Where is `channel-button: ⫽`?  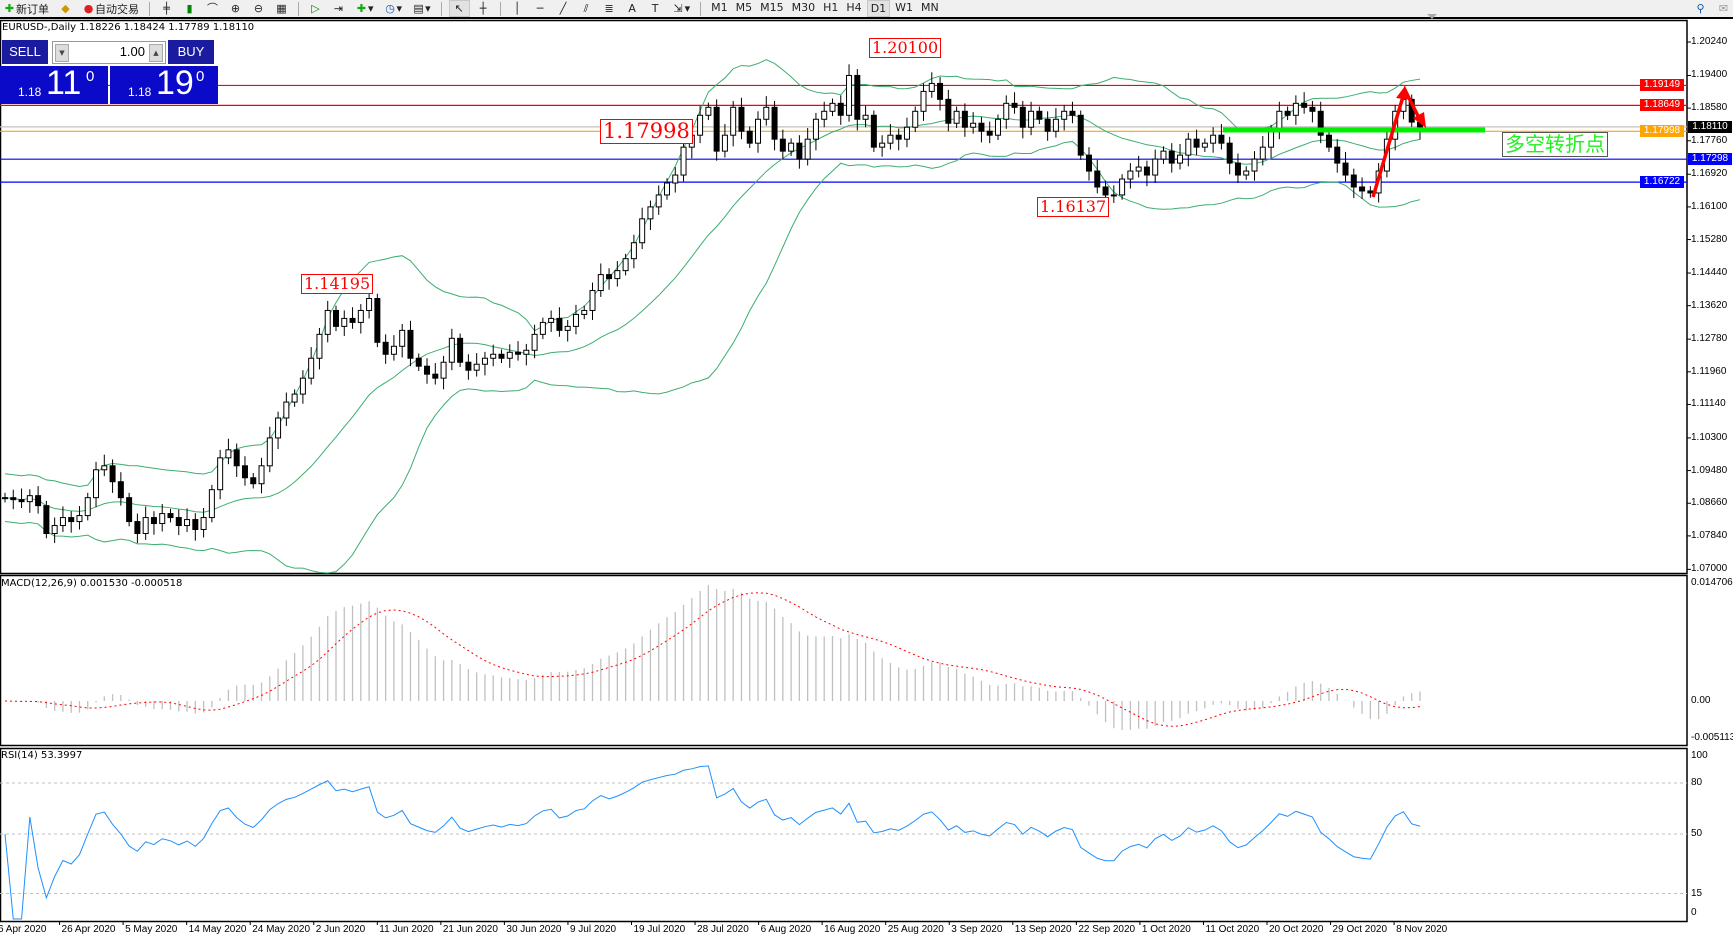 channel-button: ⫽ is located at coordinates (586, 8).